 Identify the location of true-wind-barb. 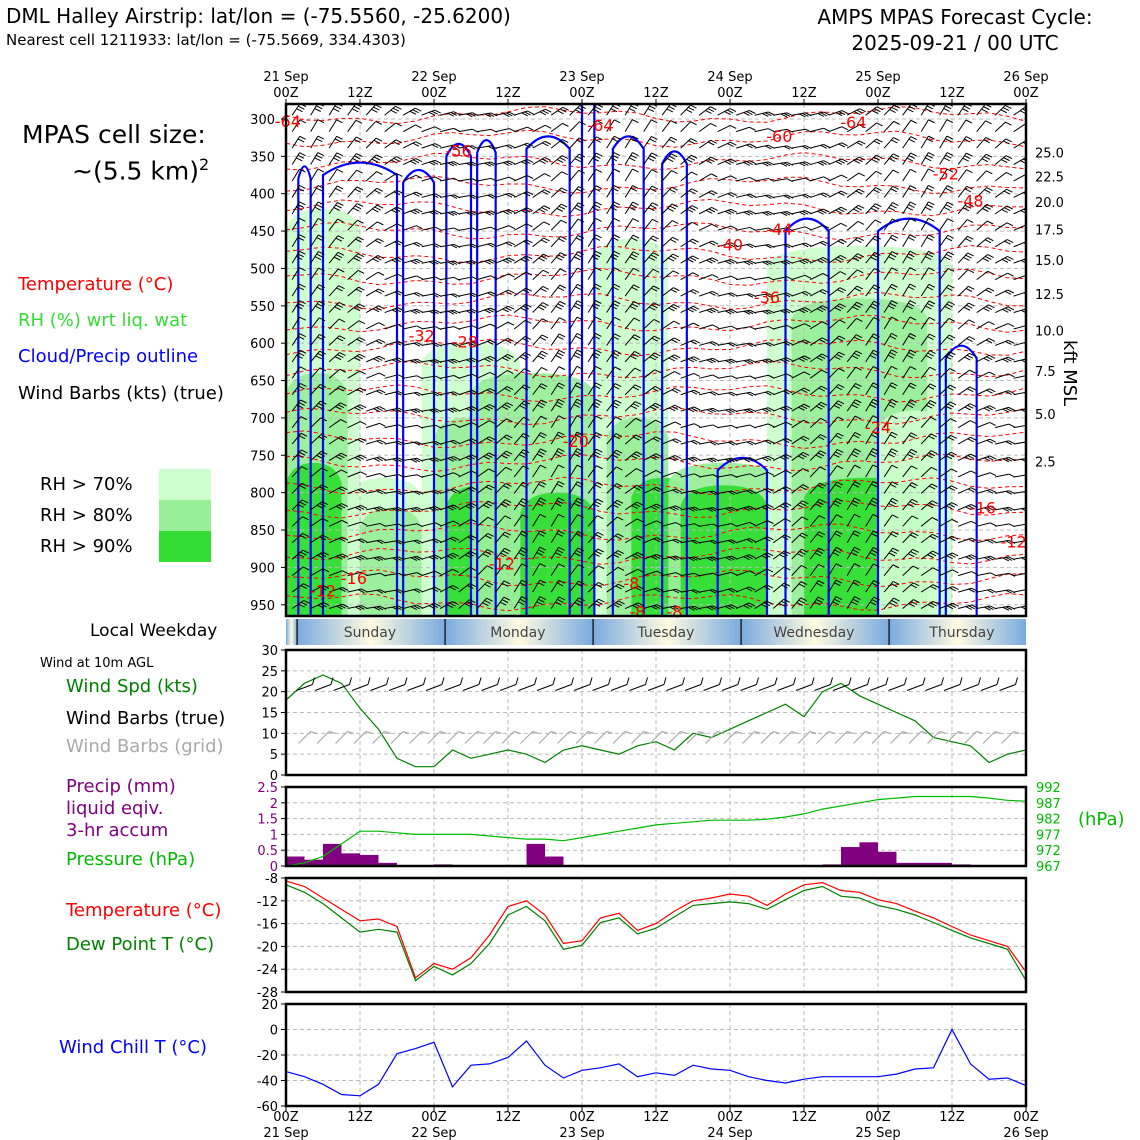
(563, 687).